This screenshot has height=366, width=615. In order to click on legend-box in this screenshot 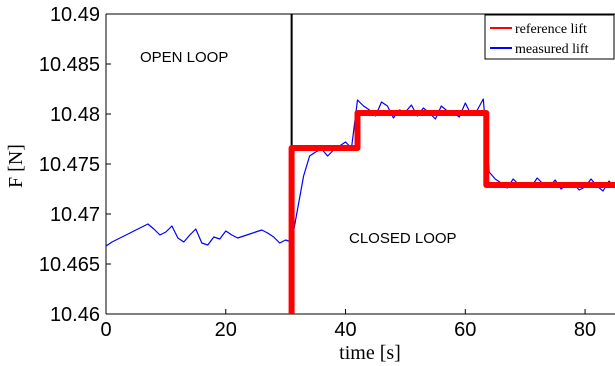, I will do `click(549, 37)`.